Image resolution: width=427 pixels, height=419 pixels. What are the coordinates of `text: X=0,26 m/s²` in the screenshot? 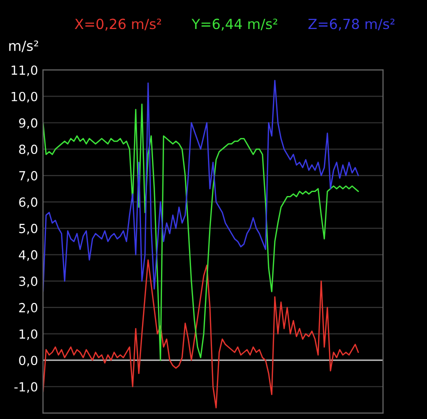 It's located at (118, 24).